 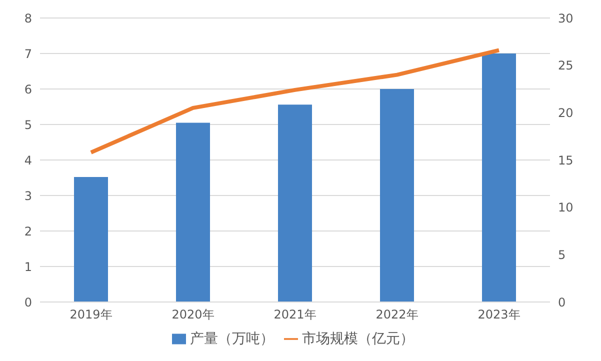 I want to click on legend-label: 市场规模（亿元）, so click(x=358, y=339).